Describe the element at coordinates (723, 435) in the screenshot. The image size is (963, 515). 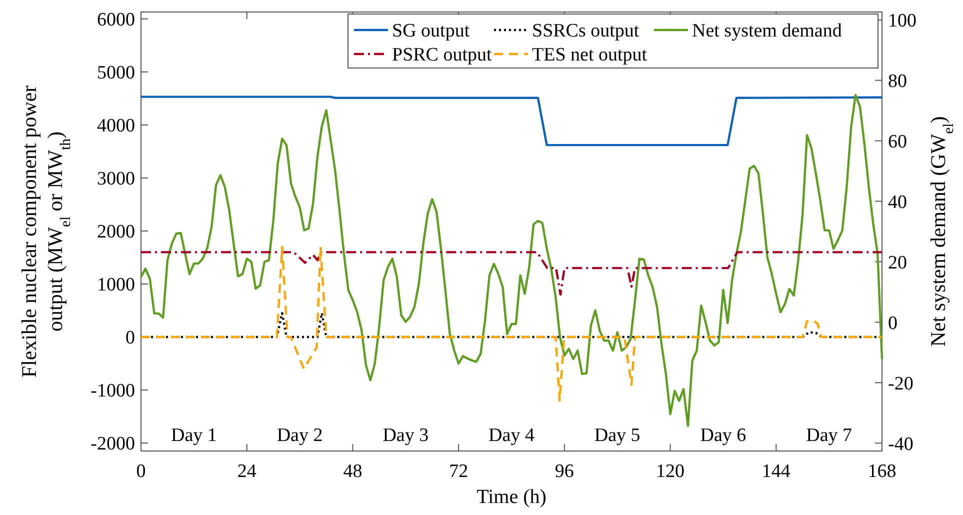
I see `annotation: Day 6` at that location.